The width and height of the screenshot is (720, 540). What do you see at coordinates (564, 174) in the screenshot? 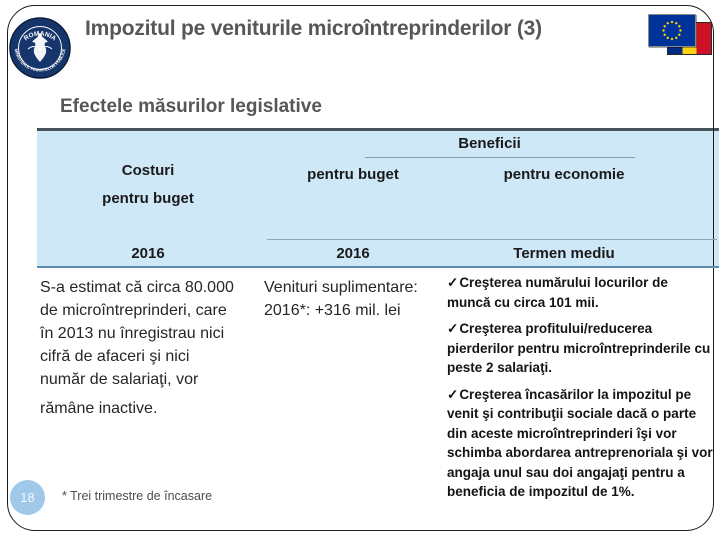
I see `column-header-pentru-economie: pentru economie` at bounding box center [564, 174].